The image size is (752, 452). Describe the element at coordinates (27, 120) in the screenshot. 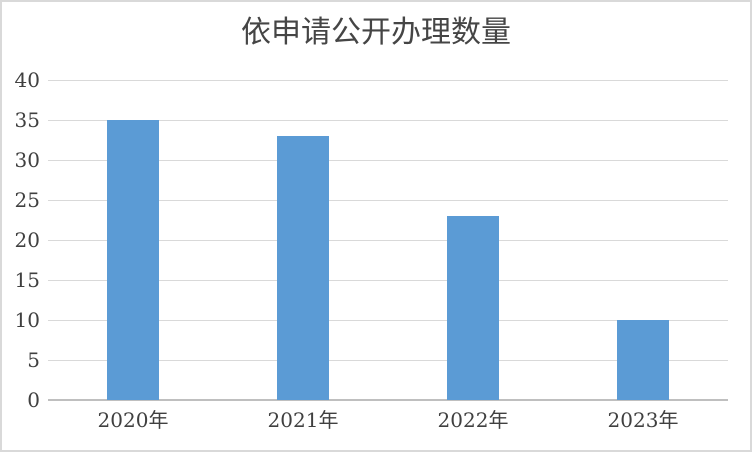

I see `y-tick-label-35: 35` at that location.